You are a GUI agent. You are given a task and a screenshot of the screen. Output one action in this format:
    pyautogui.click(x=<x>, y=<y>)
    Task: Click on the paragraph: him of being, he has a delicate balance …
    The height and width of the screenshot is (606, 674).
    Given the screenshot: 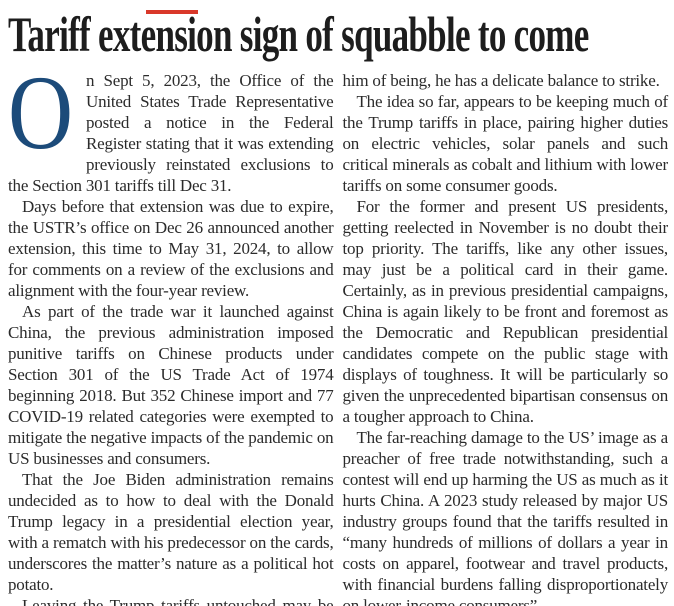 What is the action you would take?
    pyautogui.click(x=501, y=80)
    